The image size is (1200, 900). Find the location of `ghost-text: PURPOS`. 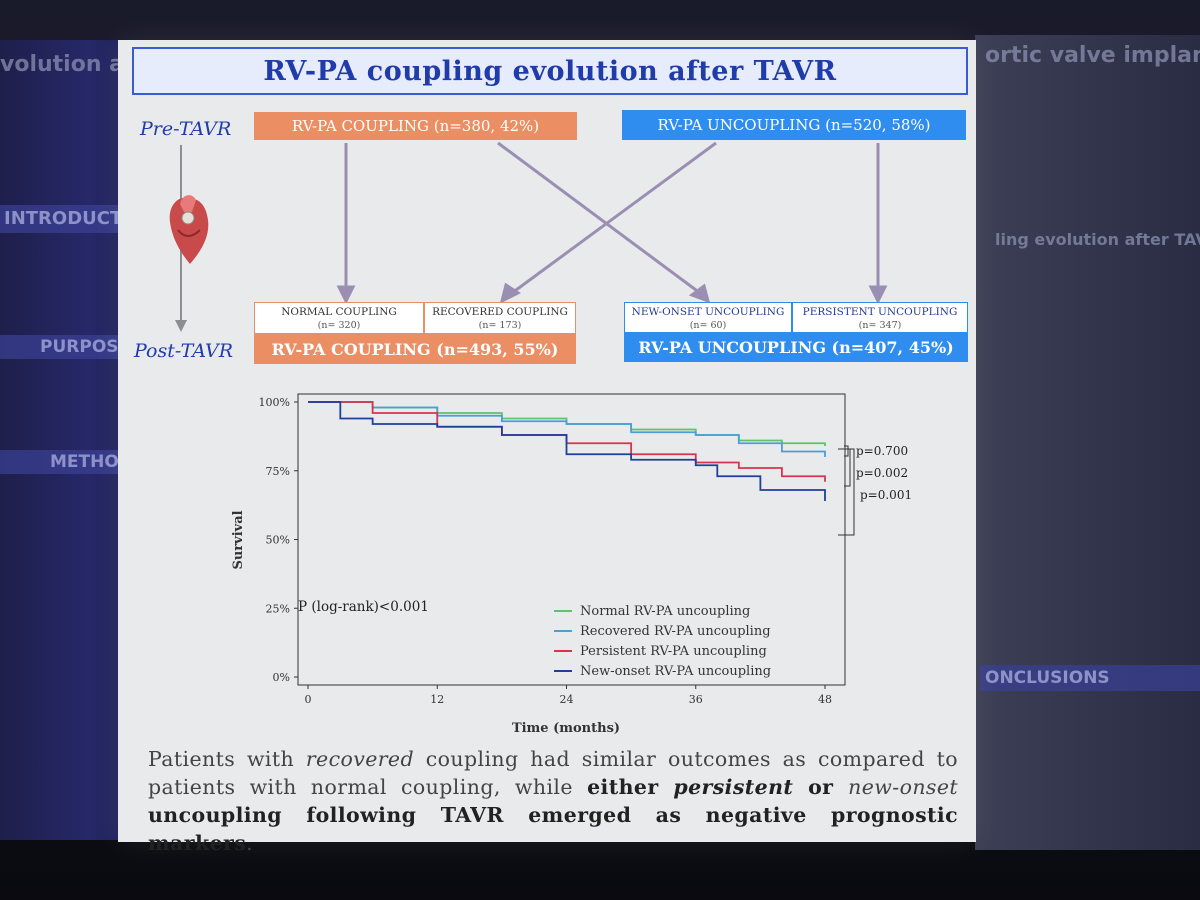

ghost-text: PURPOS is located at coordinates (79, 347).